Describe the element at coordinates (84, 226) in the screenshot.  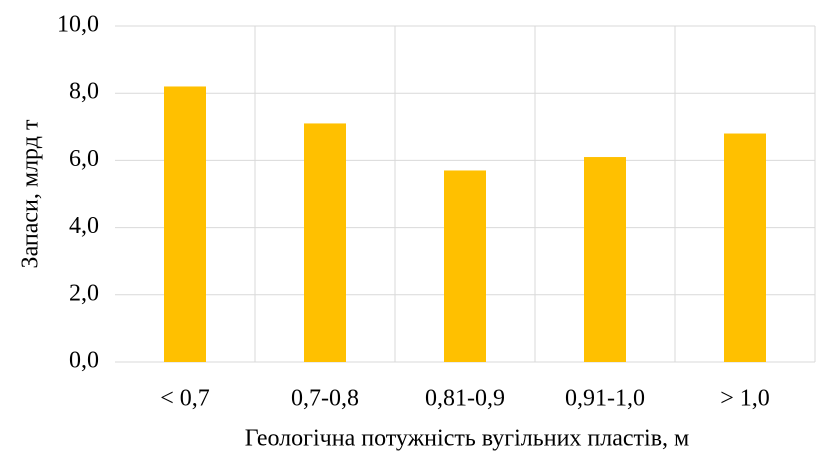
I see `y-tick-label: 4,0` at that location.